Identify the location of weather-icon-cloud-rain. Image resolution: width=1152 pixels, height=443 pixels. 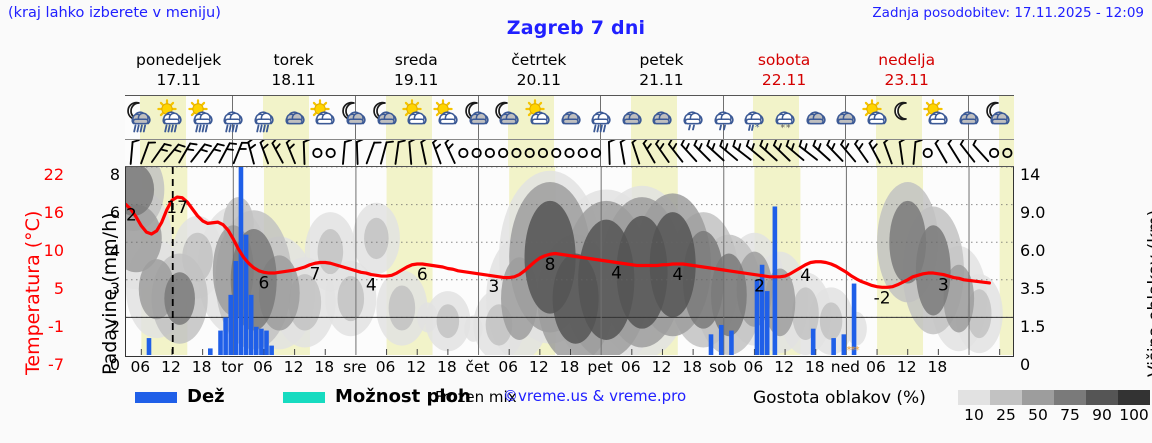
(601, 122).